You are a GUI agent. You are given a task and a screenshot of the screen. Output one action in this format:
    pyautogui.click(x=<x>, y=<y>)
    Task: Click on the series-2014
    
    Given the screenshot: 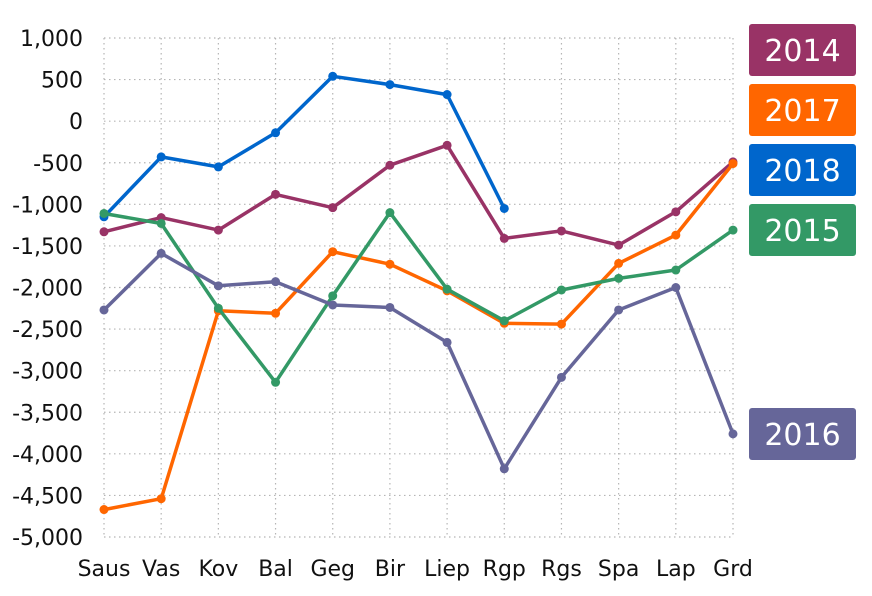 What is the action you would take?
    pyautogui.click(x=418, y=195)
    